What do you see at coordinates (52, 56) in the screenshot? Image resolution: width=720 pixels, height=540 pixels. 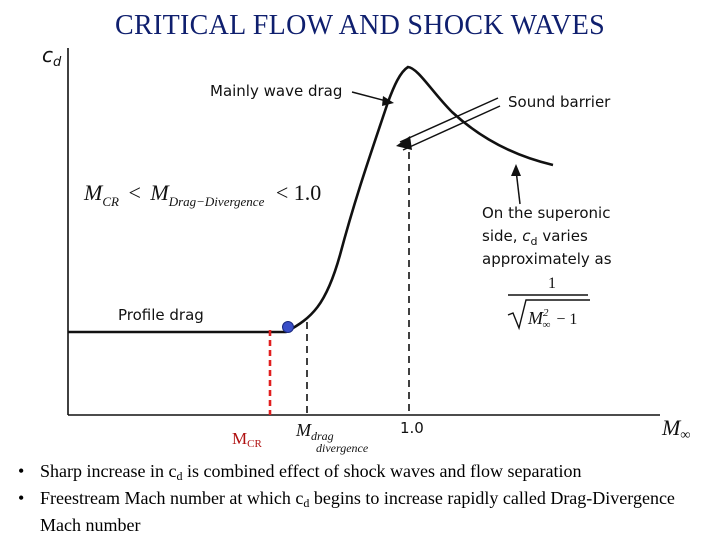 I see `y-axis-label: cd` at bounding box center [52, 56].